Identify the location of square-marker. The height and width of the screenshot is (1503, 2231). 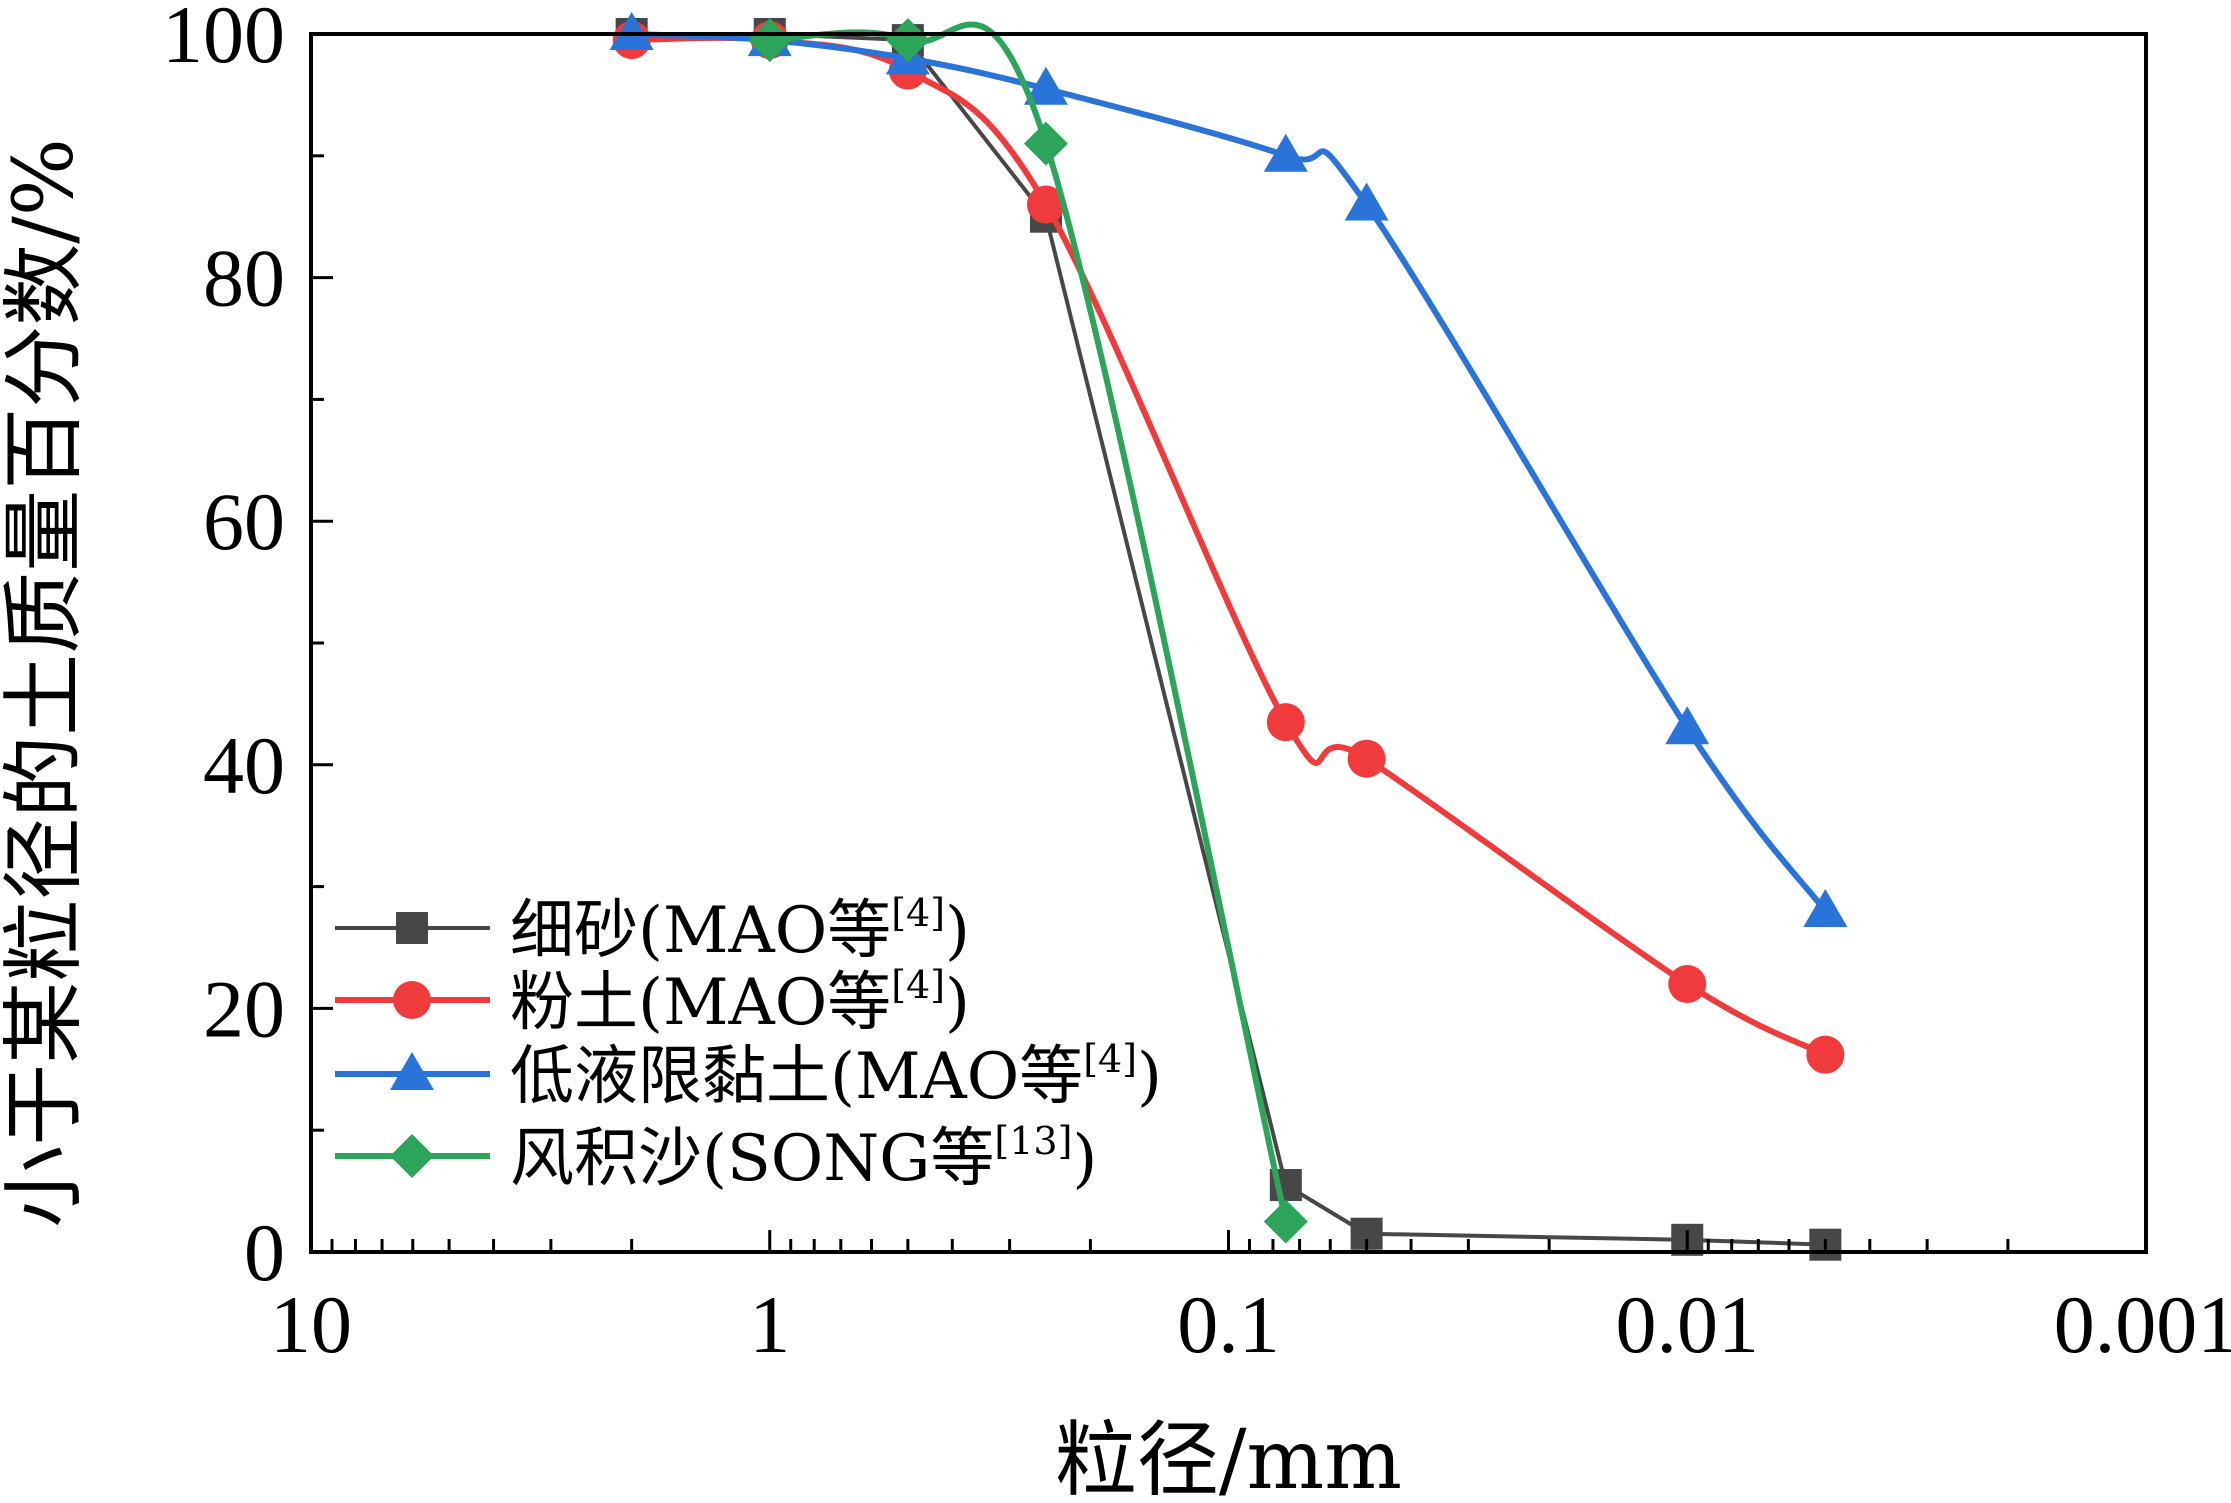
(412, 928).